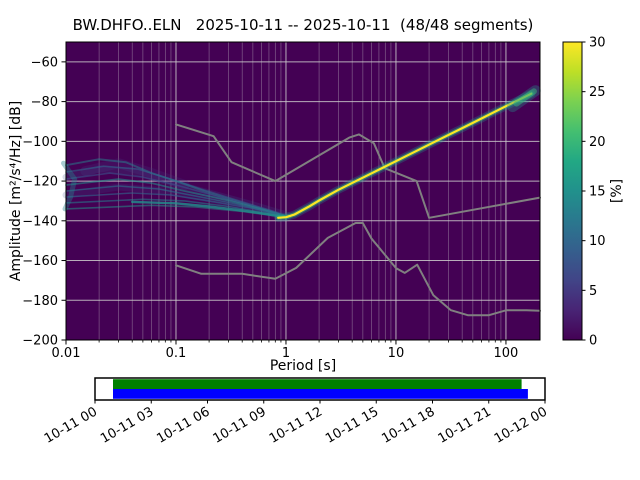 The width and height of the screenshot is (640, 480). I want to click on colorbar-tick-label: 30, so click(597, 43).